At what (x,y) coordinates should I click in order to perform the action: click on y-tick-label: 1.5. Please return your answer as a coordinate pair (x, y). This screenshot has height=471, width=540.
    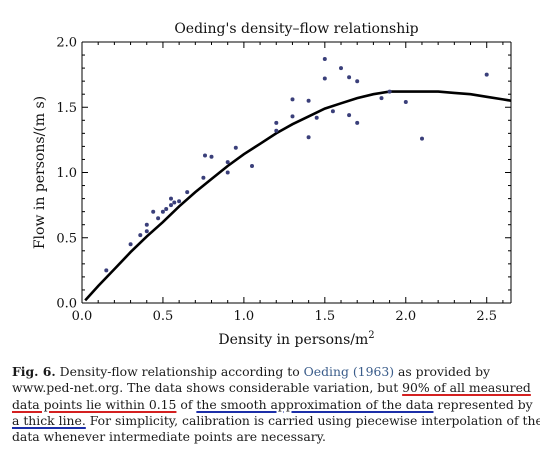
    Looking at the image, I should click on (66, 108).